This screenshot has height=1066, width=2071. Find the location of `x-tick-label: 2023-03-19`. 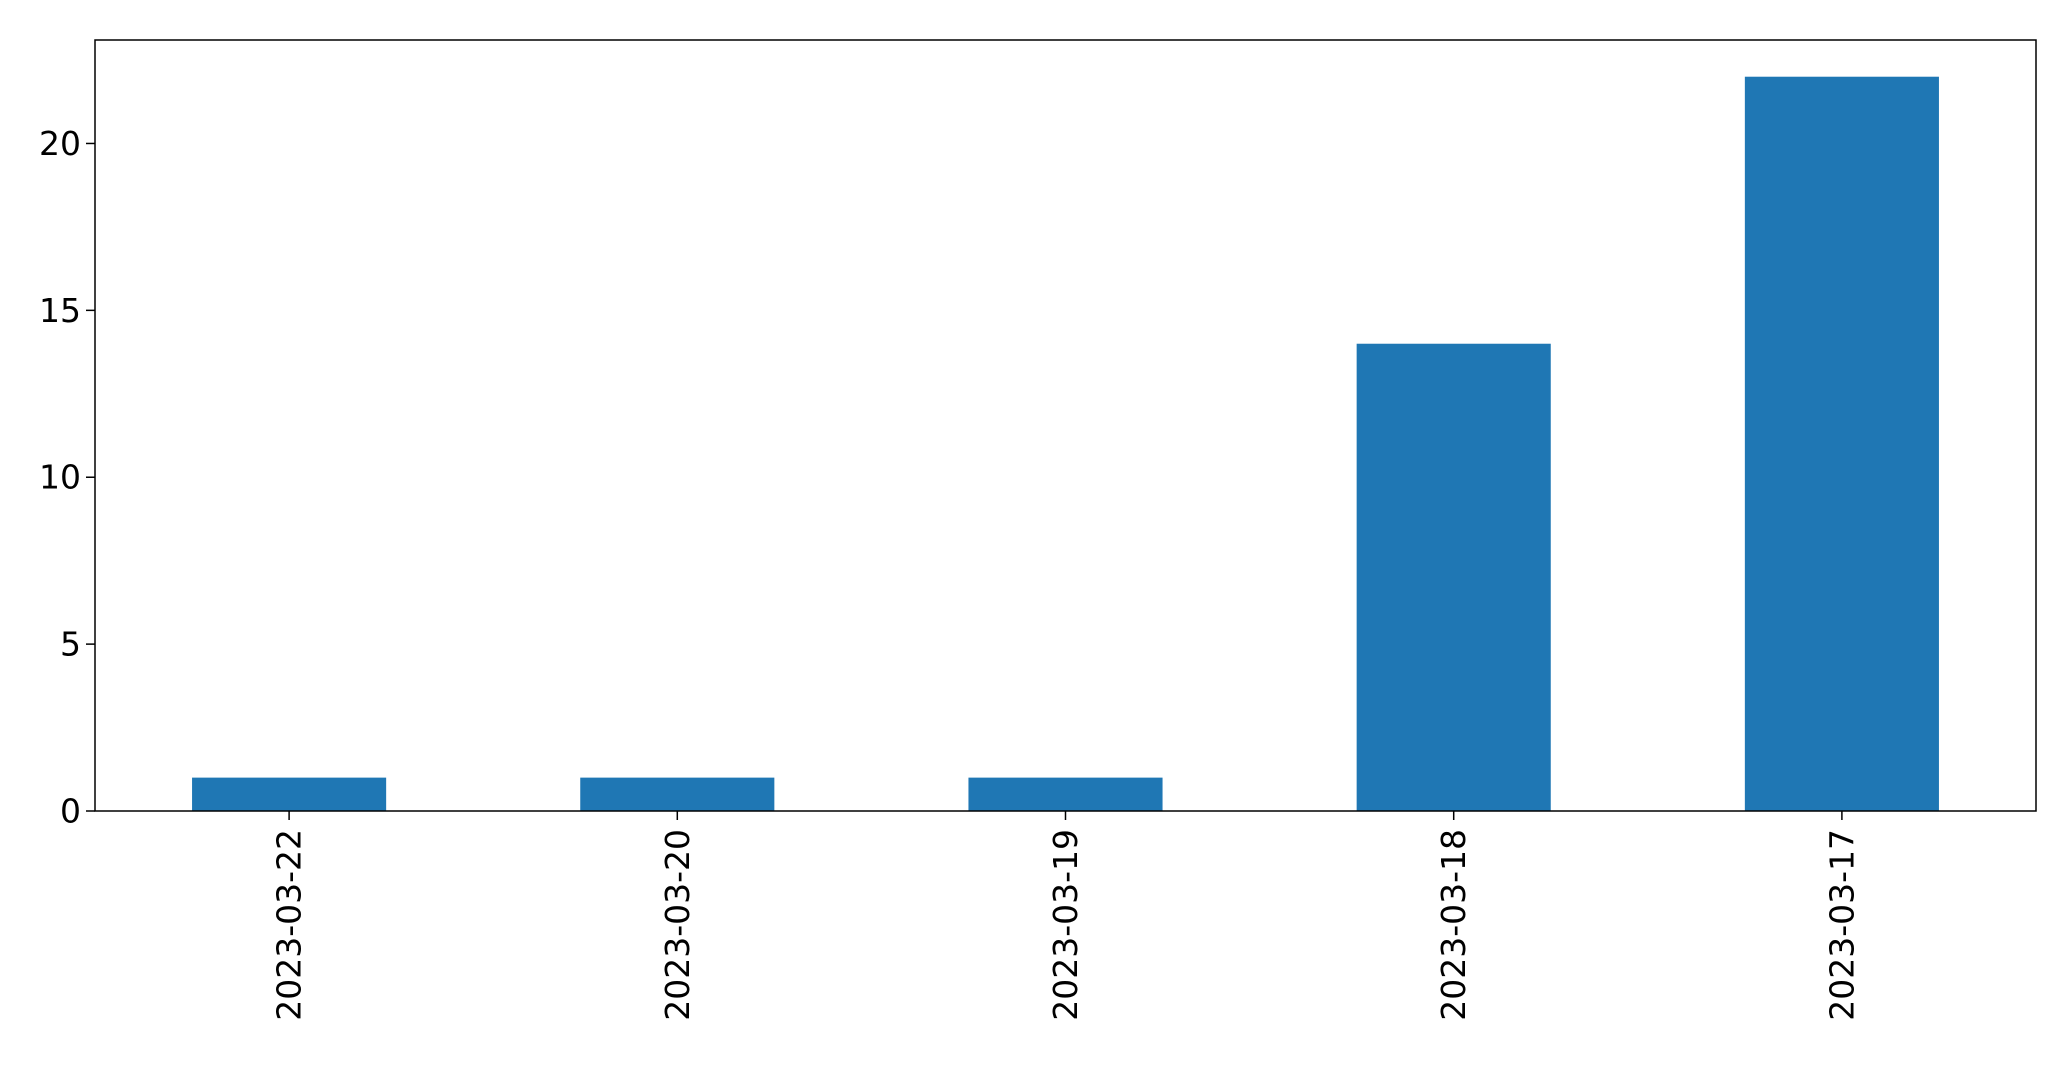

x-tick-label: 2023-03-19 is located at coordinates (1065, 925).